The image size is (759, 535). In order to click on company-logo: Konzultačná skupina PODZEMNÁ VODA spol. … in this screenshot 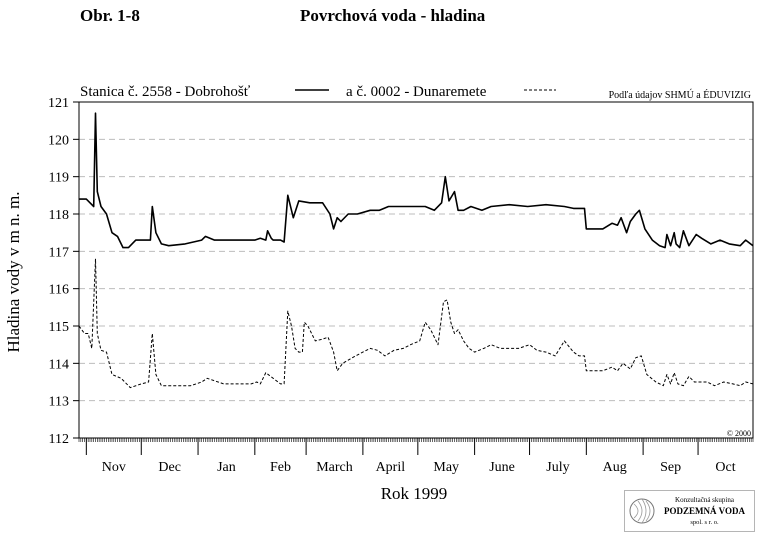, I will do `click(689, 511)`.